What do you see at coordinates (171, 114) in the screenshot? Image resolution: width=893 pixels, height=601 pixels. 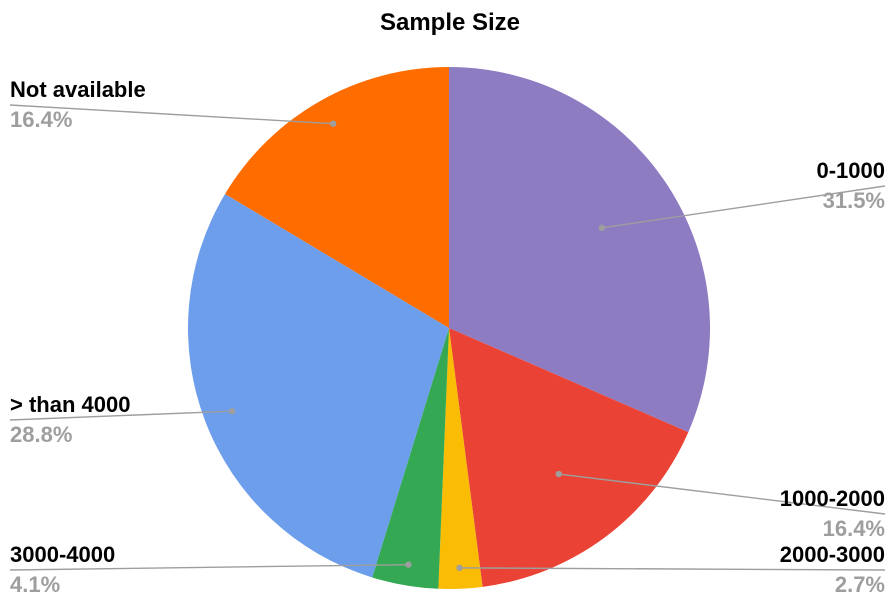 I see `leader-line-not-available` at bounding box center [171, 114].